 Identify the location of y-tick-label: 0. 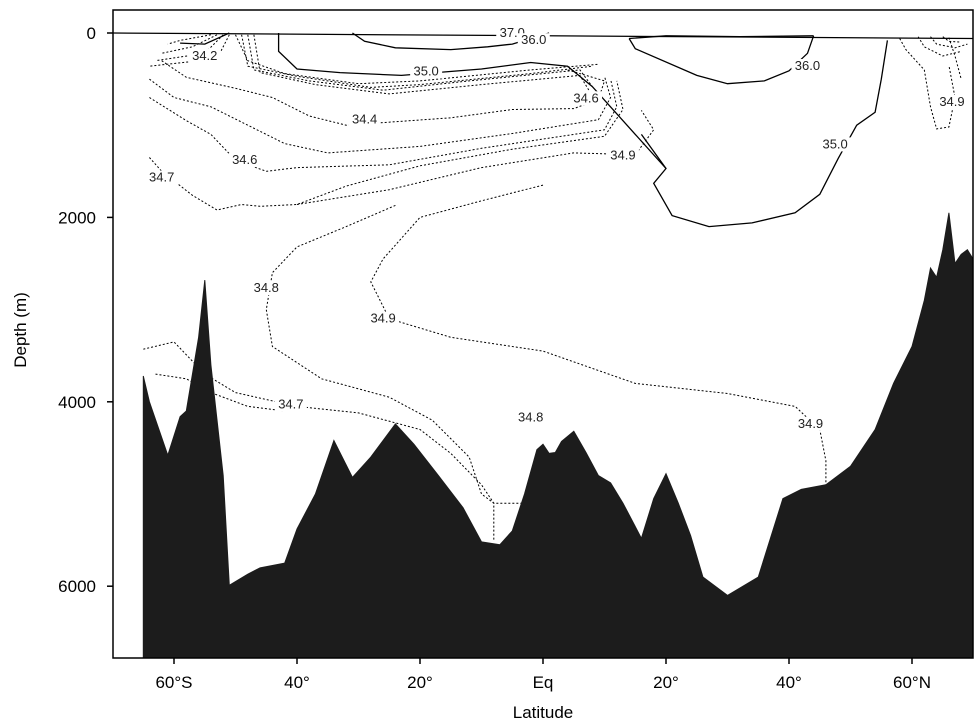
(91, 33).